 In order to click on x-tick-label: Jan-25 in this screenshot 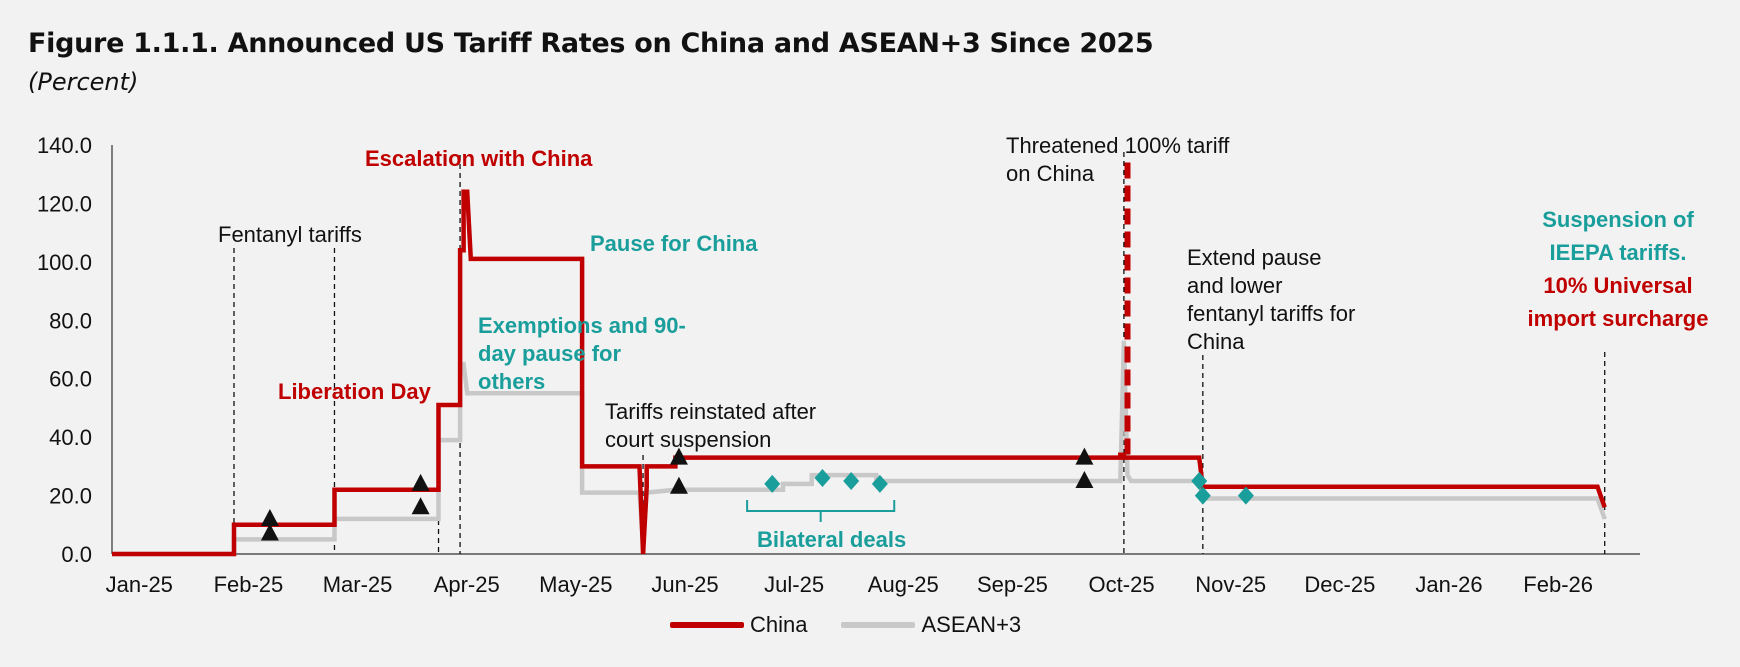, I will do `click(139, 584)`.